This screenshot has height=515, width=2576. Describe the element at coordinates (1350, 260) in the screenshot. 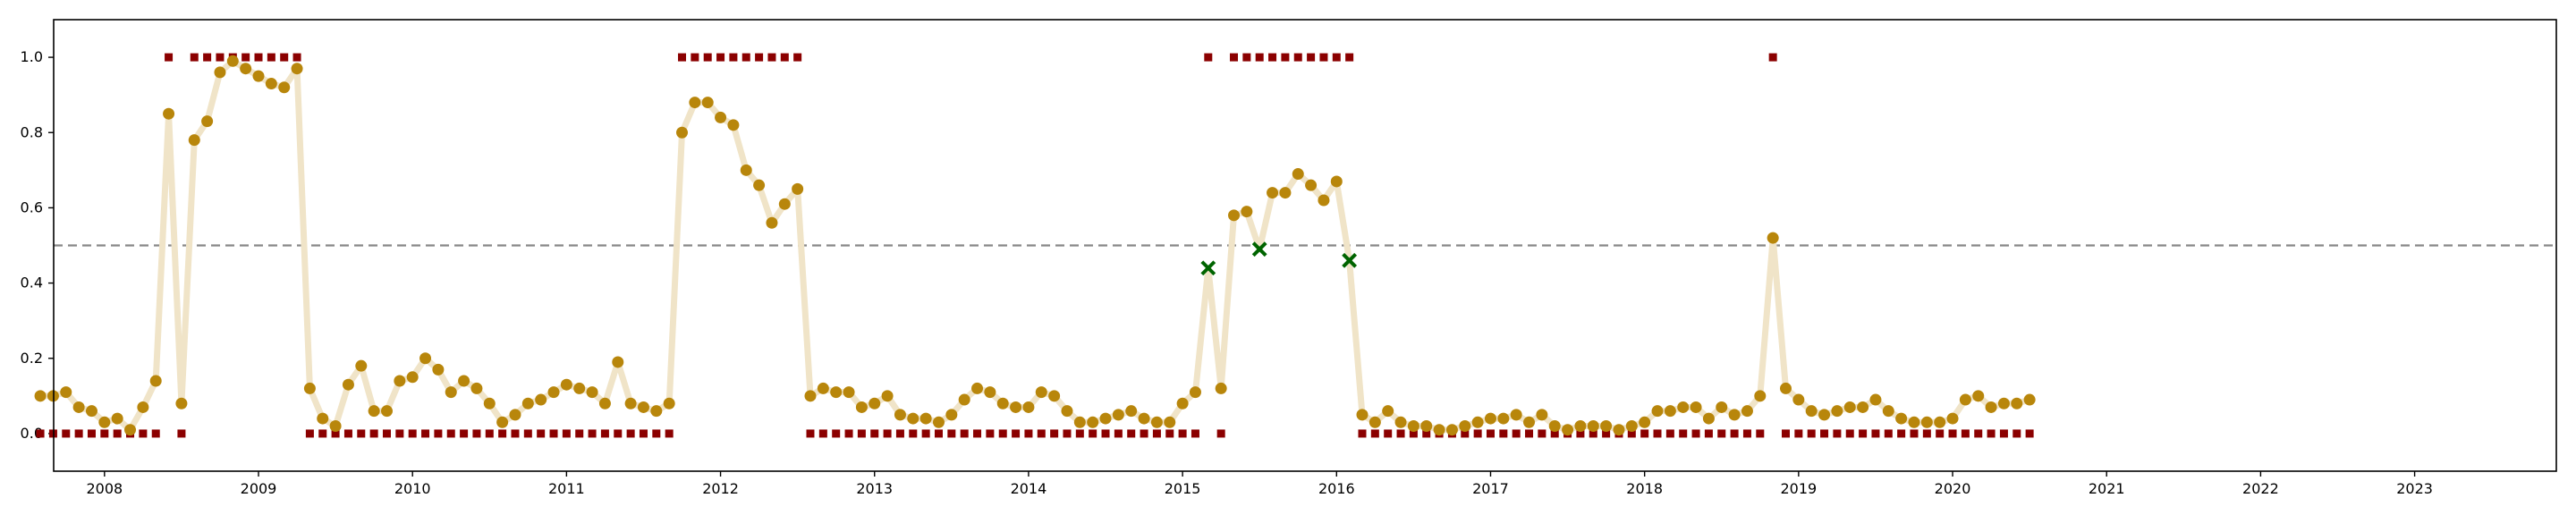

I see `mismatch-marker` at that location.